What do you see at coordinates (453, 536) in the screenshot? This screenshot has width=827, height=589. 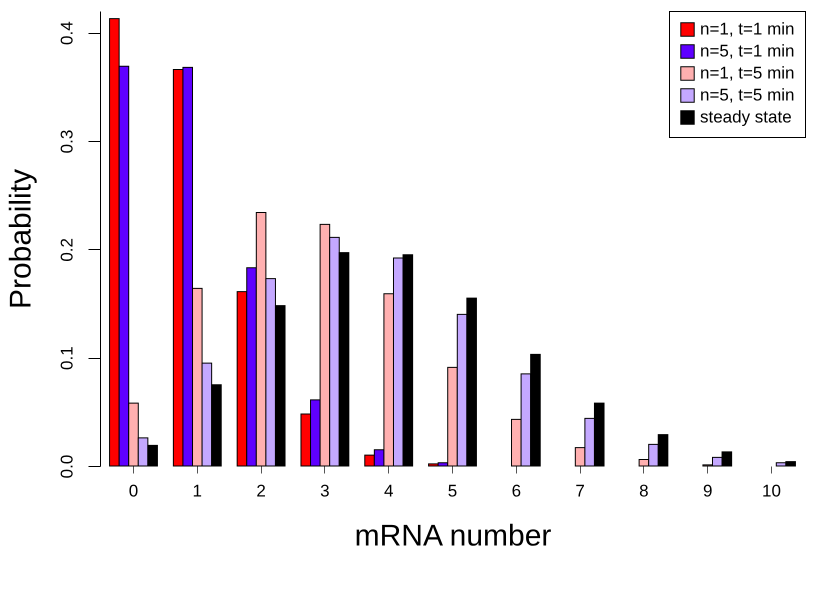 I see `x-axis-title: mRNA number` at bounding box center [453, 536].